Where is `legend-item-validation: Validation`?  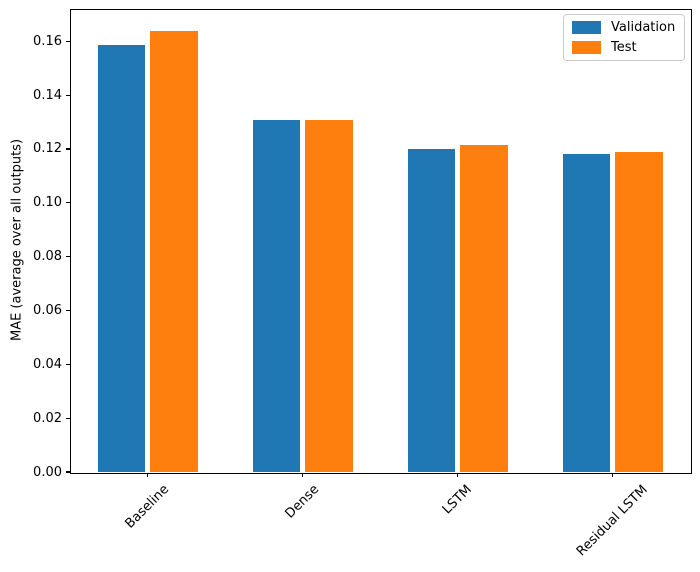
legend-item-validation: Validation is located at coordinates (623, 27).